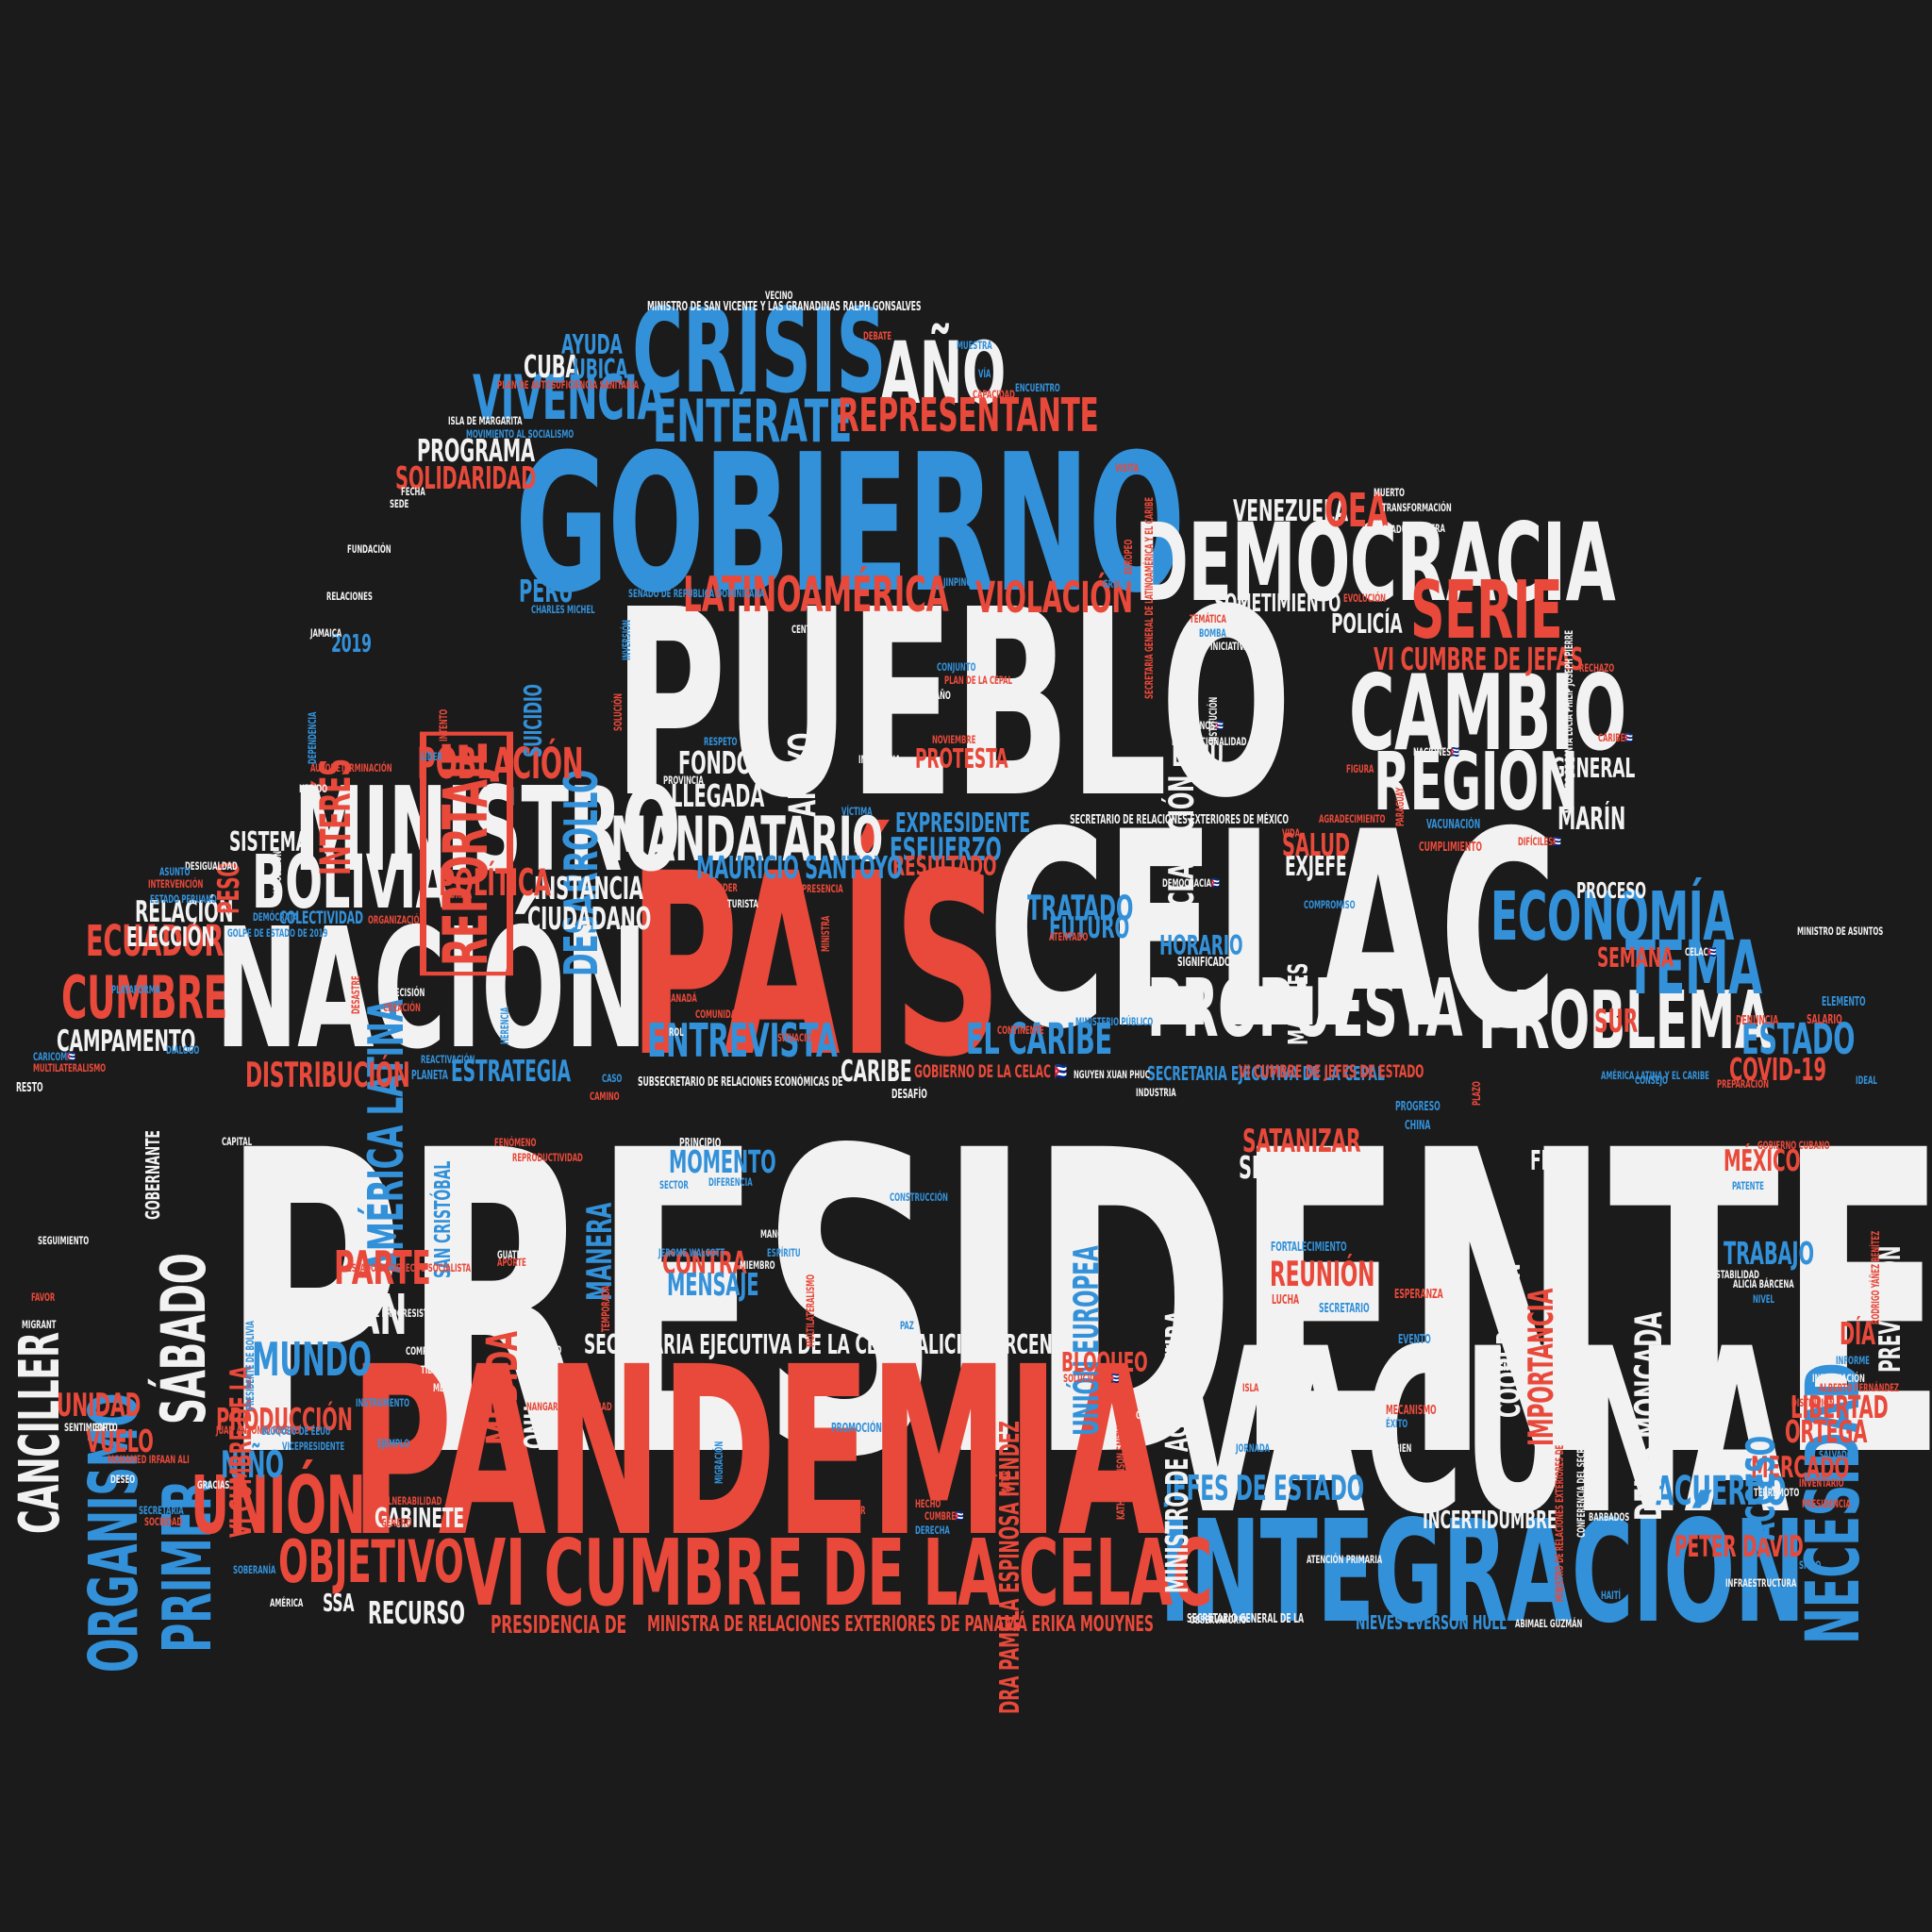 This screenshot has height=1932, width=1932. I want to click on word: CONTRA, so click(704, 1263).